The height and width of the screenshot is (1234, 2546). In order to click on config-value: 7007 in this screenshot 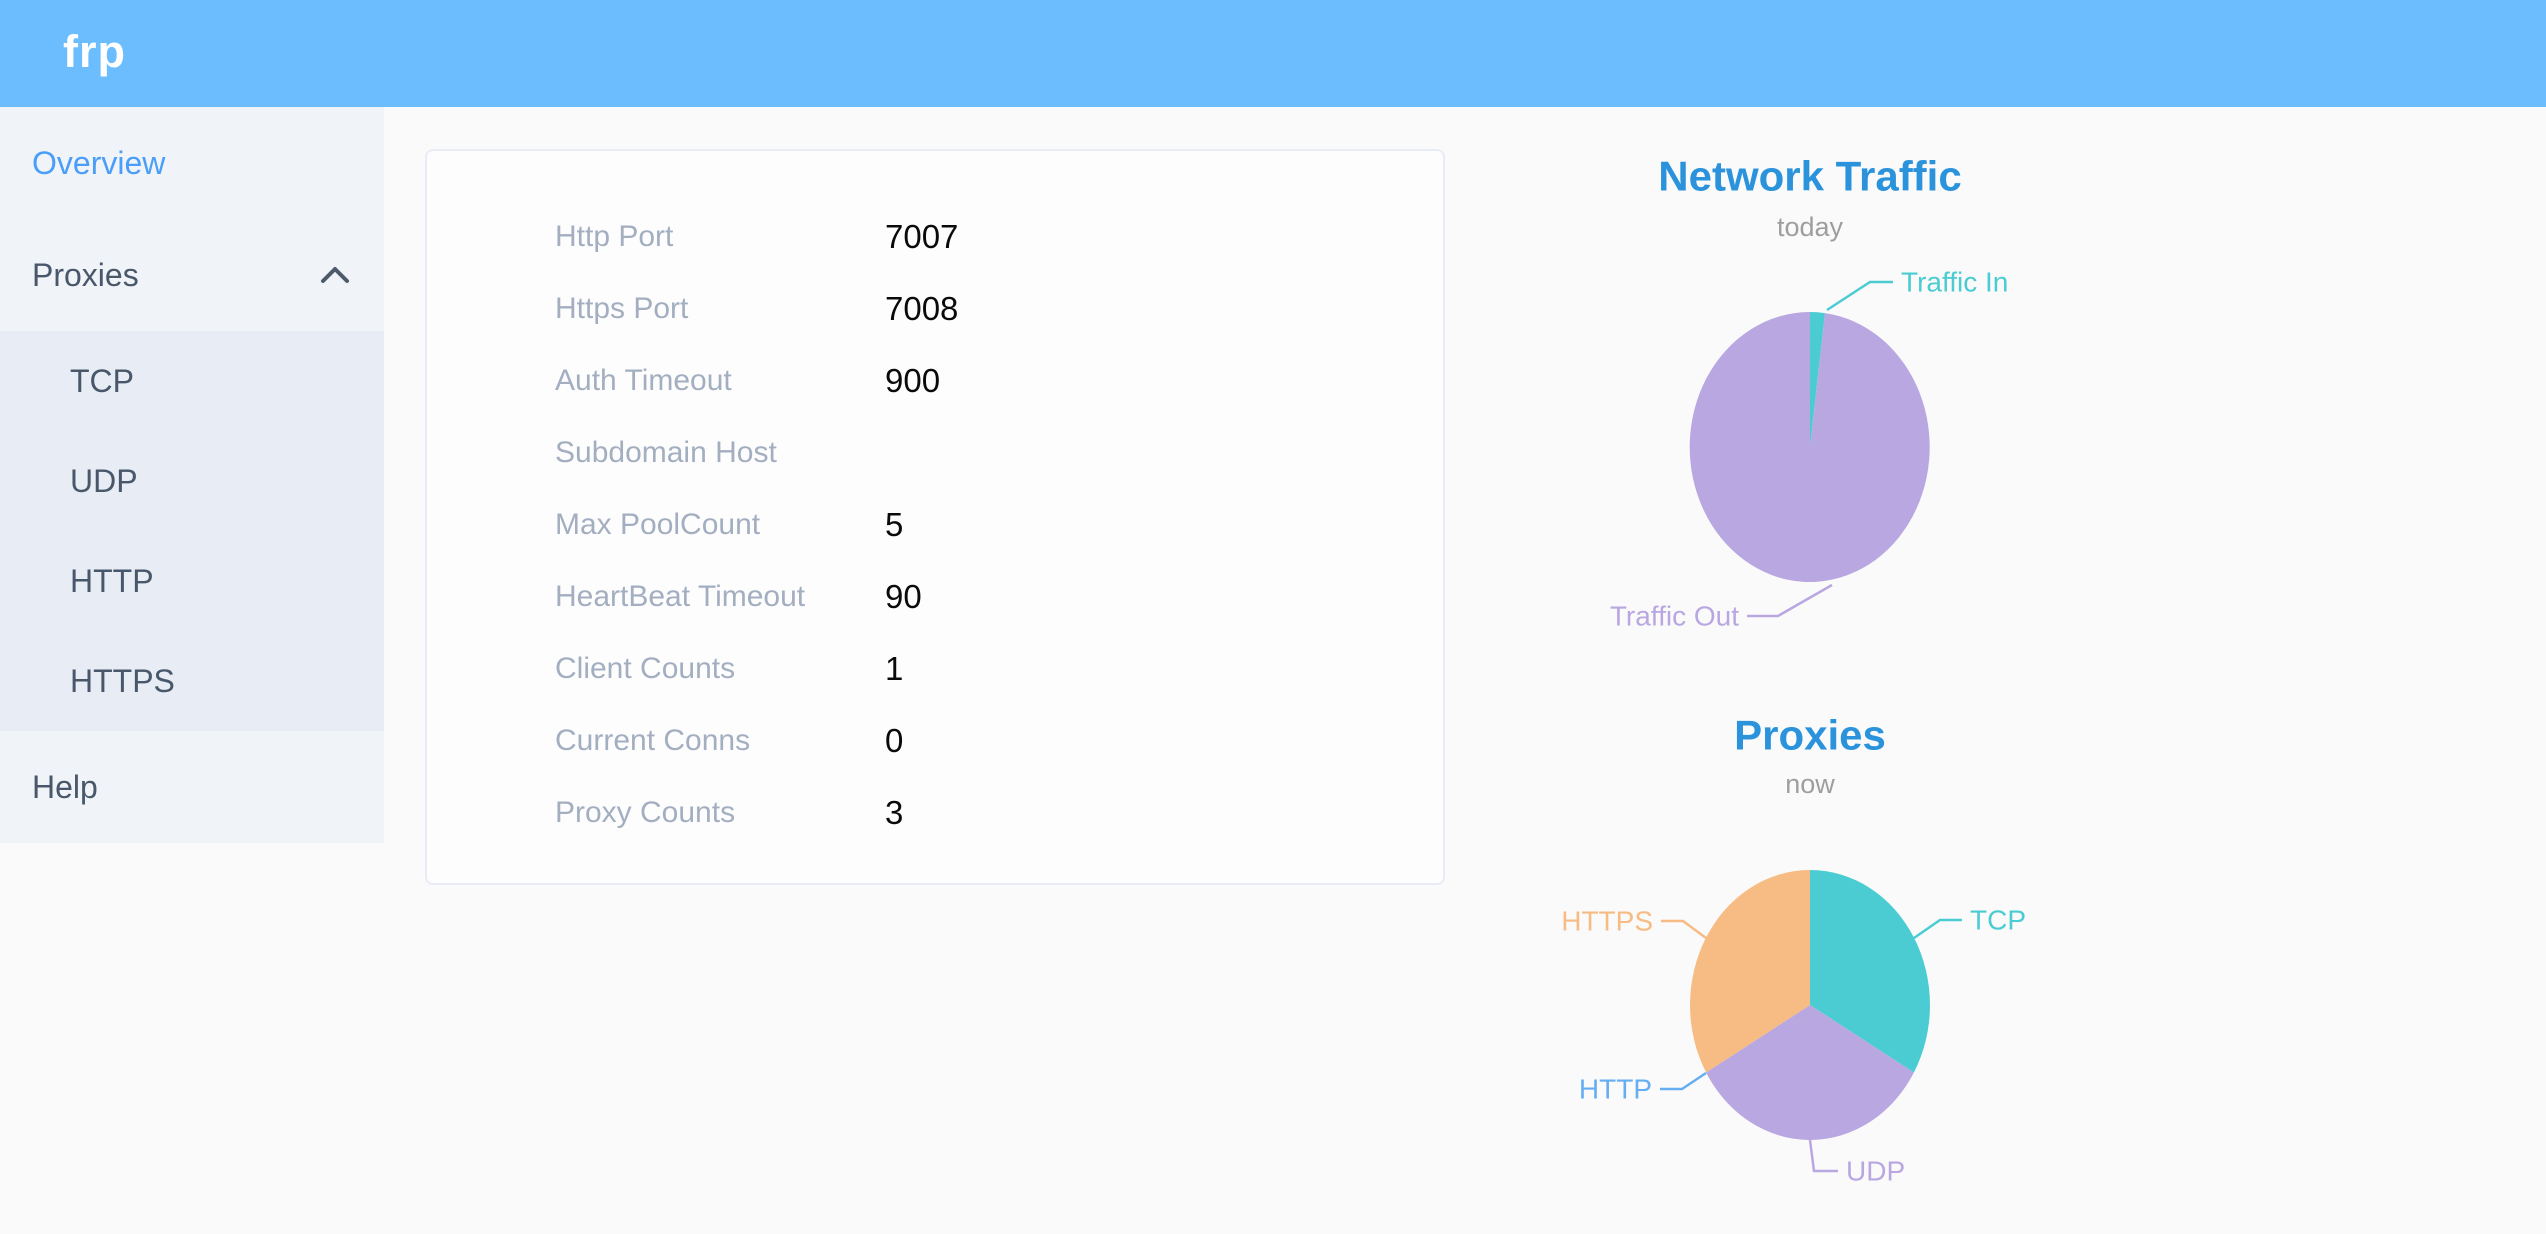, I will do `click(922, 236)`.